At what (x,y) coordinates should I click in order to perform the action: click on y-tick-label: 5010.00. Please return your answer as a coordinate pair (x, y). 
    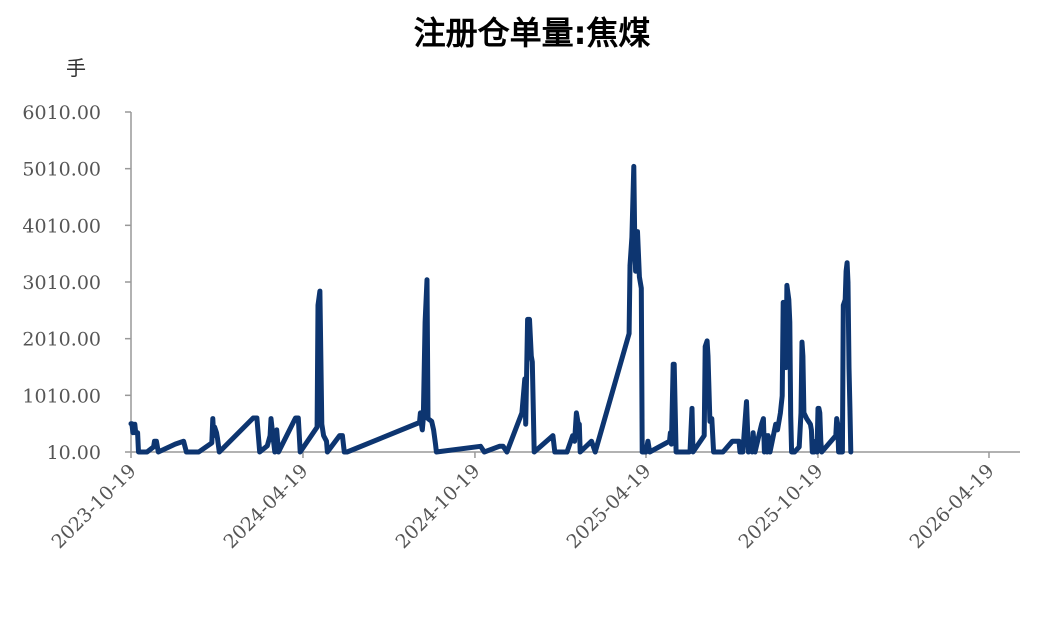
    Looking at the image, I should click on (61, 170).